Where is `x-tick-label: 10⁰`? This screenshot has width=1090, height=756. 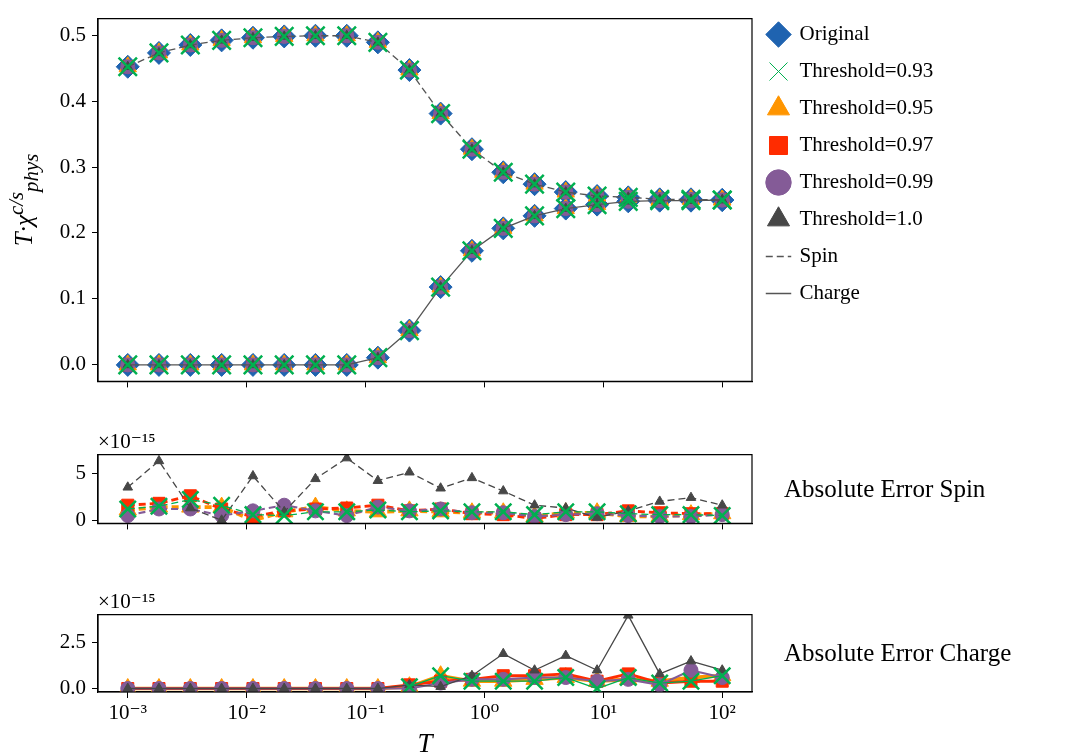 x-tick-label: 10⁰ is located at coordinates (484, 712).